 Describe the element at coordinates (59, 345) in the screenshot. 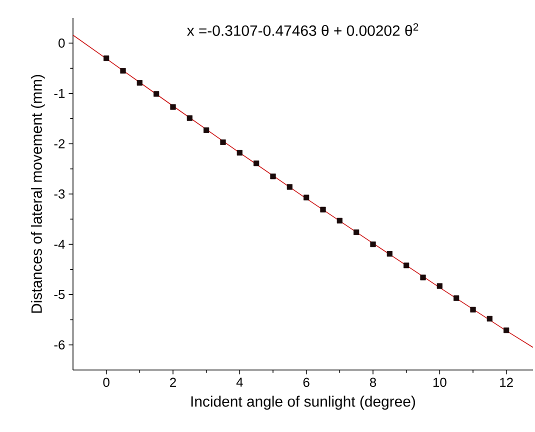

I see `y-tick-label: -6` at that location.